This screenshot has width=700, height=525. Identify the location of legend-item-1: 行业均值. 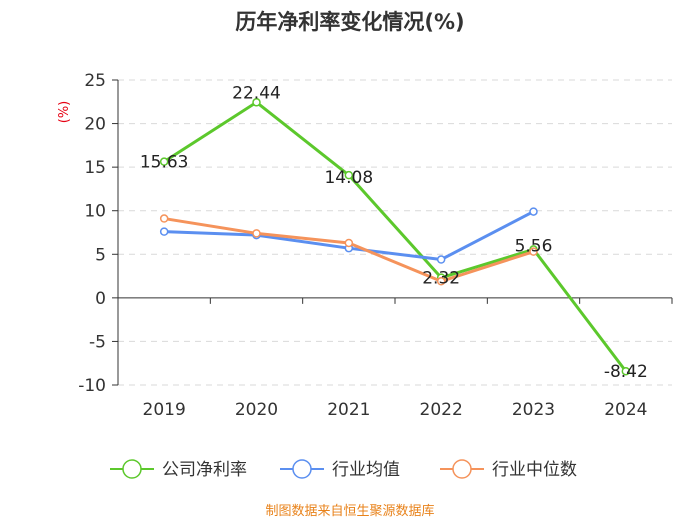
(340, 469).